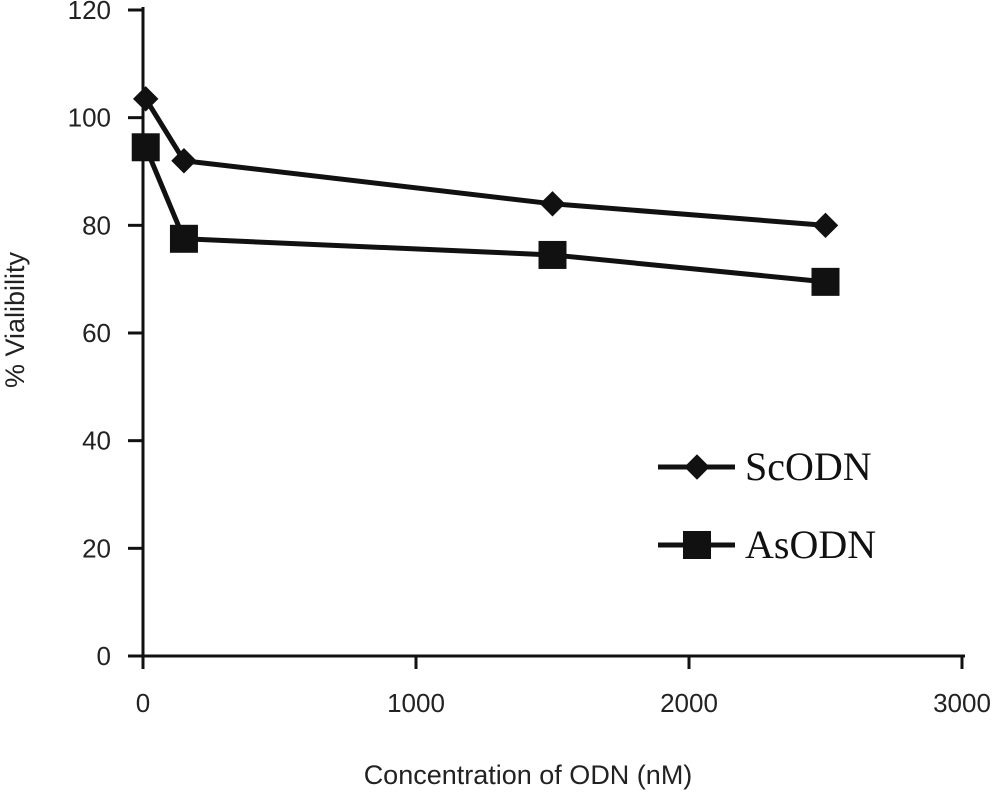  I want to click on y-tick-label: 60, so click(96, 333).